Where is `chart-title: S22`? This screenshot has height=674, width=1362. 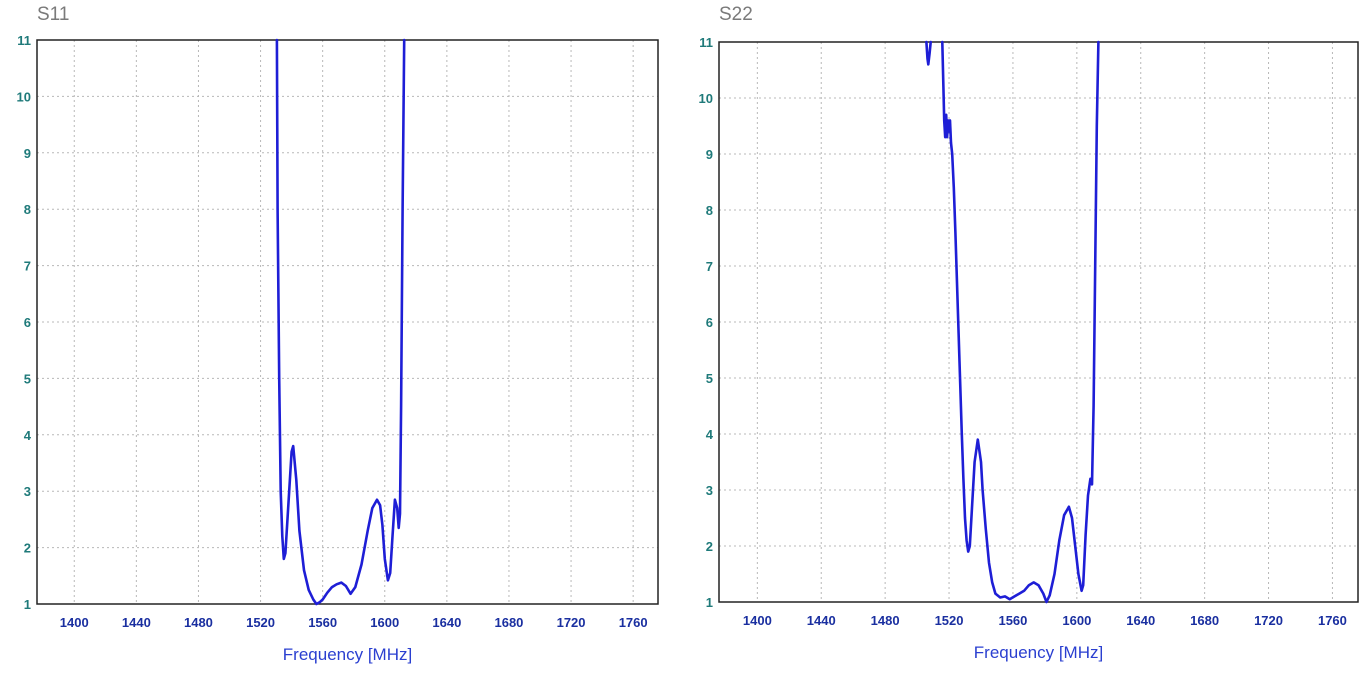
chart-title: S22 is located at coordinates (736, 14).